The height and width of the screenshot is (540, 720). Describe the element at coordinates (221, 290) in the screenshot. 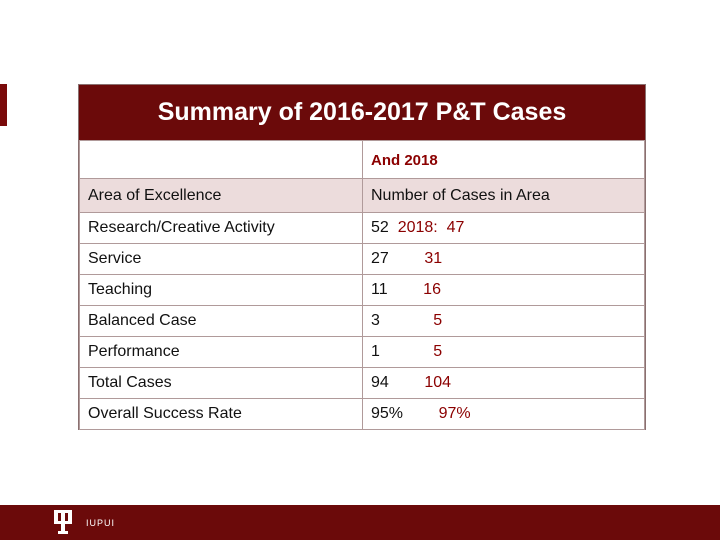

I see `row-area: Teaching` at that location.